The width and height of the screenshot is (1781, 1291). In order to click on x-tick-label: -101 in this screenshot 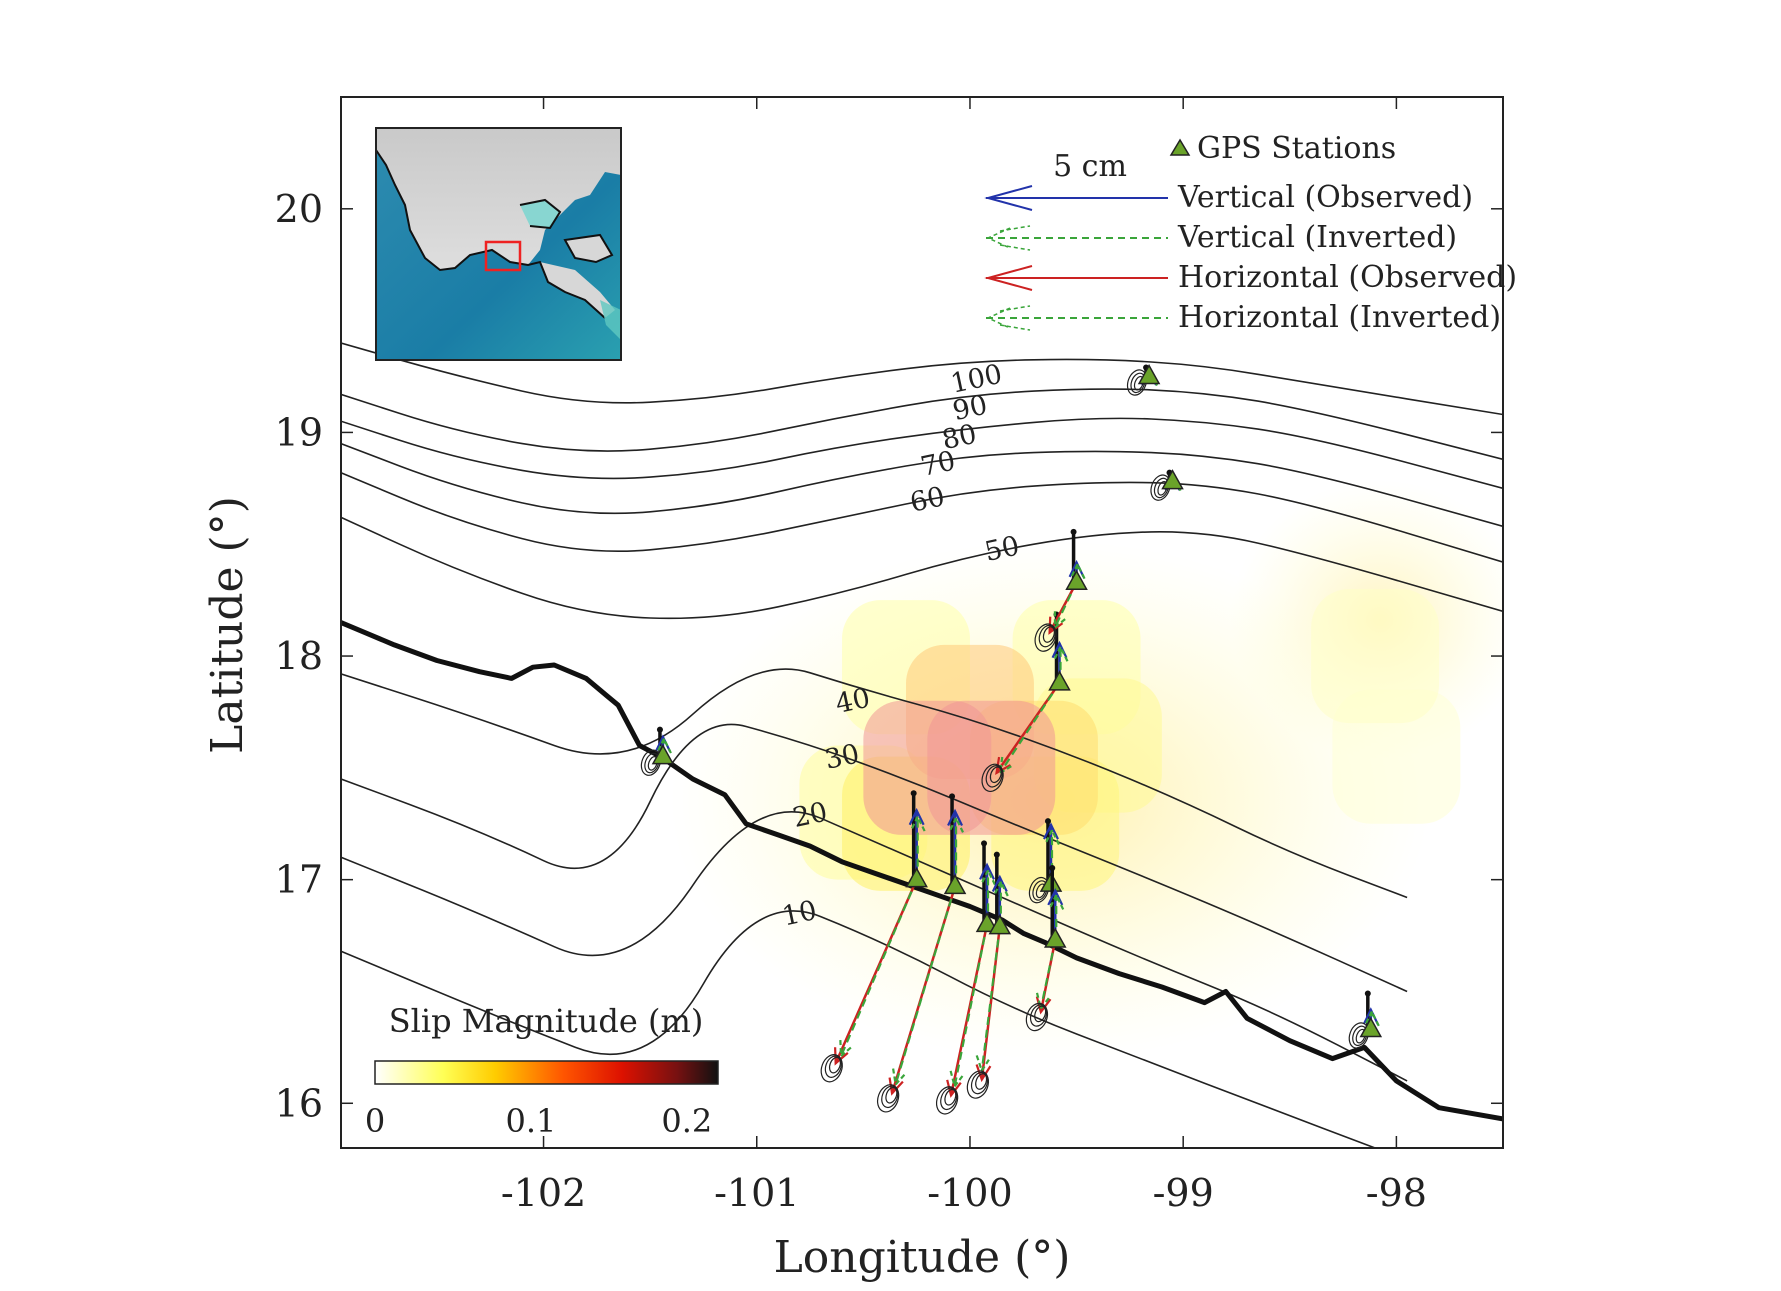, I will do `click(756, 1193)`.